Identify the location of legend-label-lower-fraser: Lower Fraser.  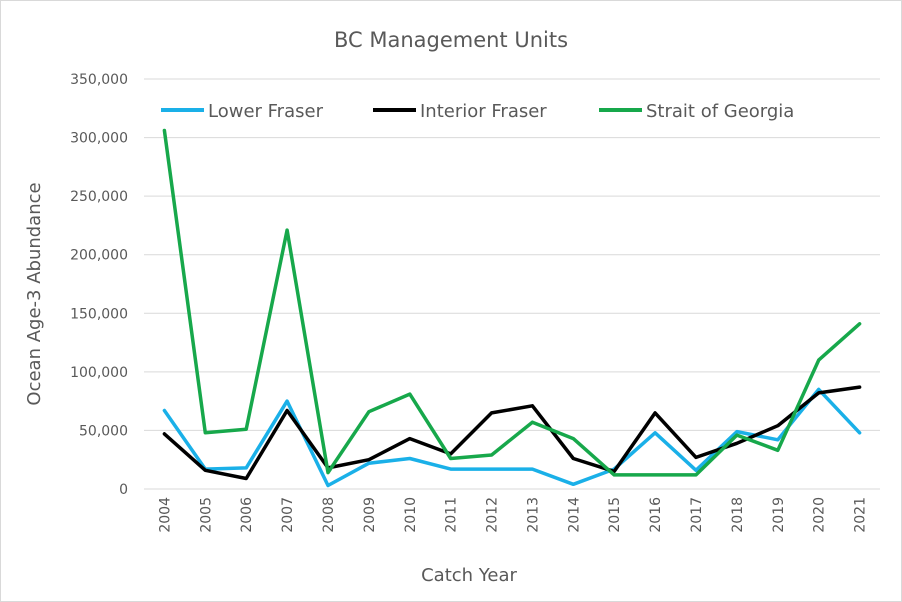
(266, 111).